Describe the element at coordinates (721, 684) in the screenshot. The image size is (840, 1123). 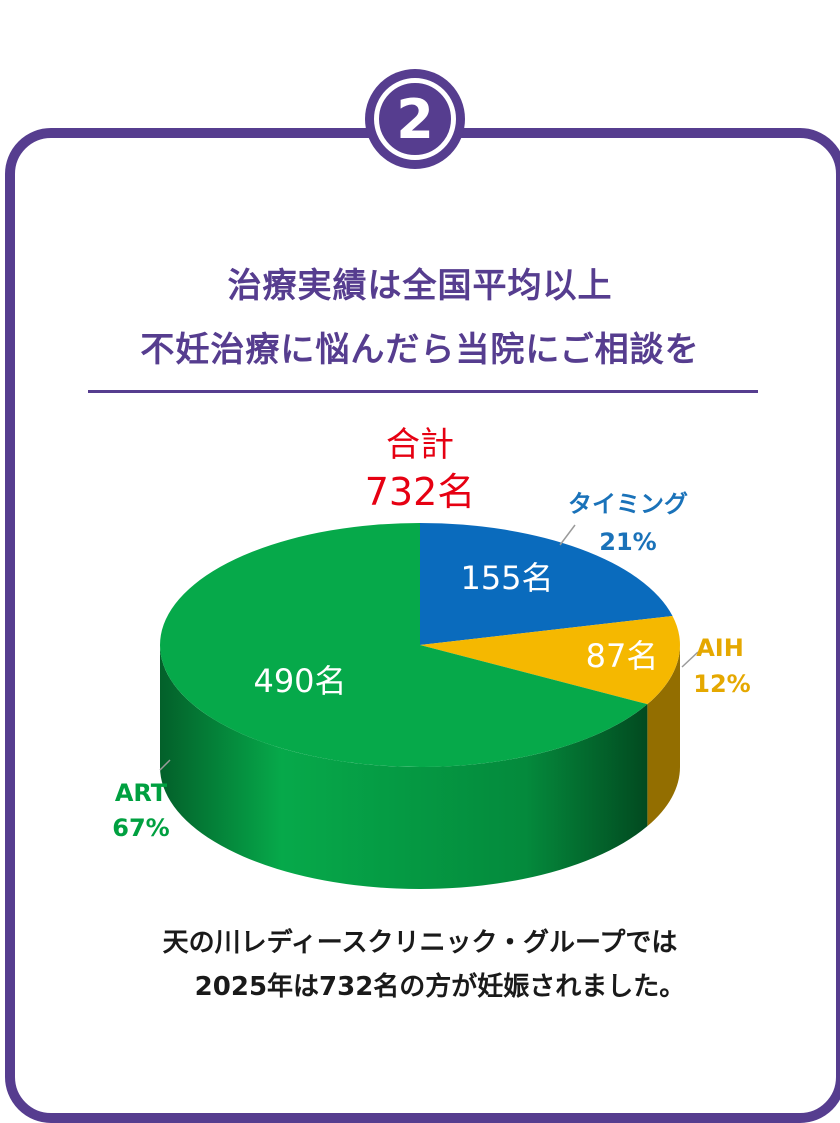
I see `slice-aih-percent-label: 12%` at that location.